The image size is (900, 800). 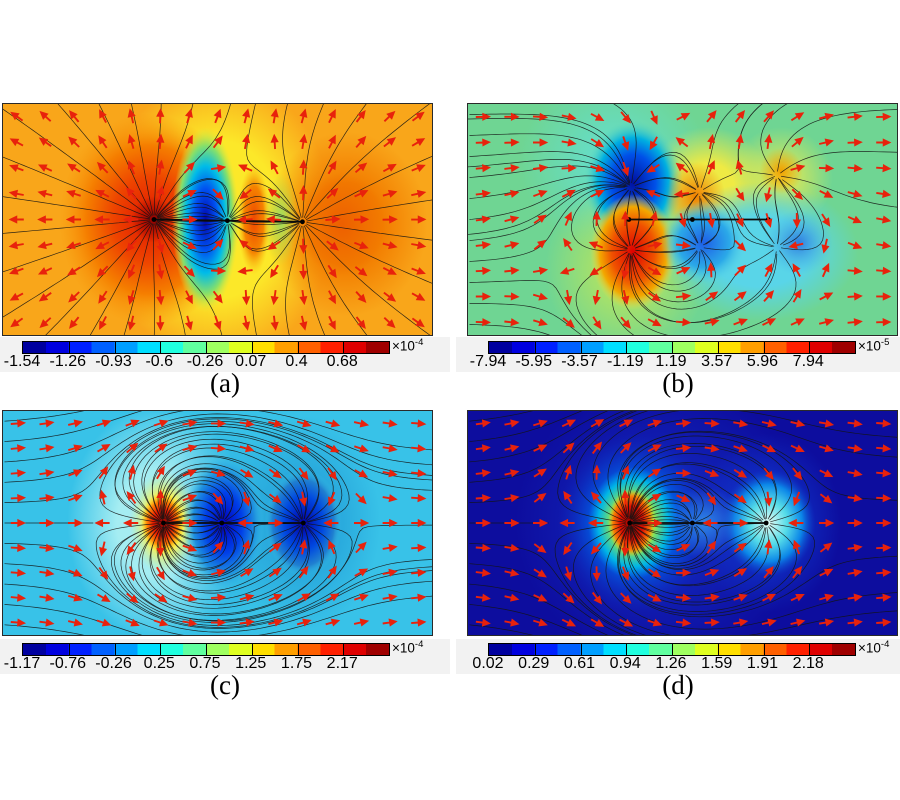 What do you see at coordinates (67, 361) in the screenshot?
I see `colorbar-tick-label: -1.26` at bounding box center [67, 361].